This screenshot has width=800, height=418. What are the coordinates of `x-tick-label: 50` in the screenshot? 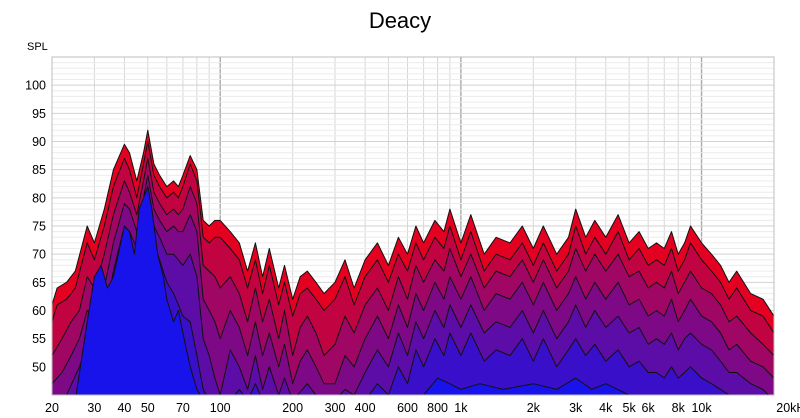 It's located at (148, 408).